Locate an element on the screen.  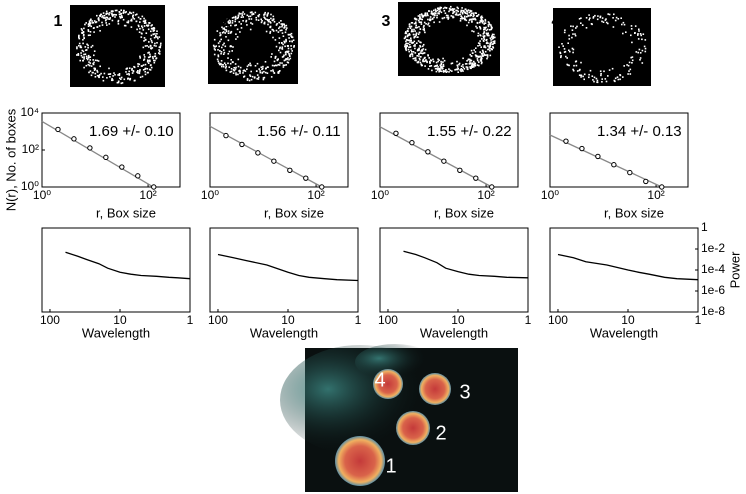
x-tick-label: 100 is located at coordinates (218, 320).